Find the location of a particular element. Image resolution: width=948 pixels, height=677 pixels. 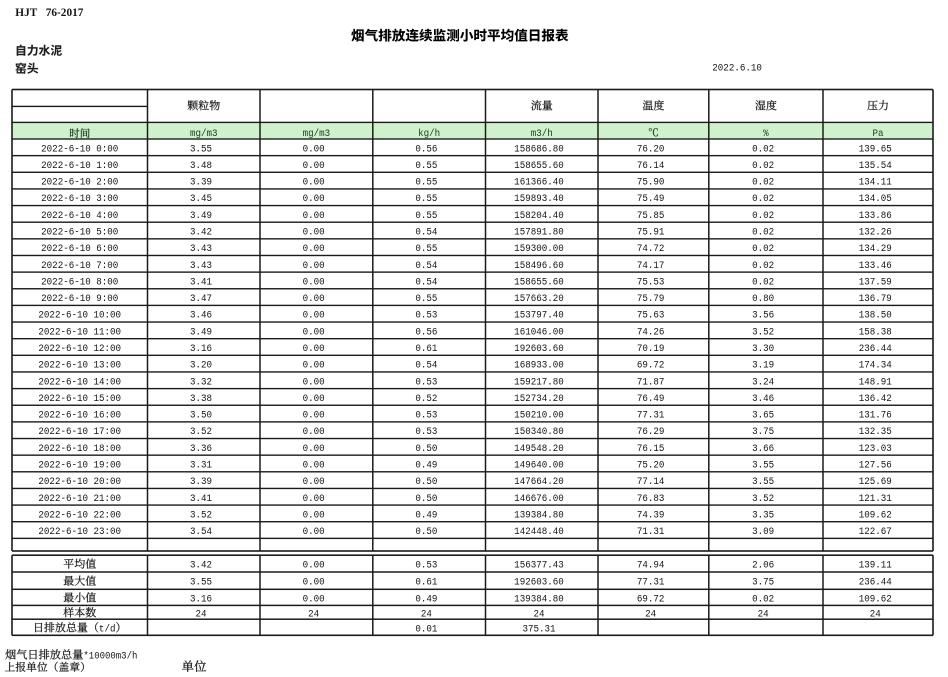

svg-text: 76.14 is located at coordinates (651, 165).